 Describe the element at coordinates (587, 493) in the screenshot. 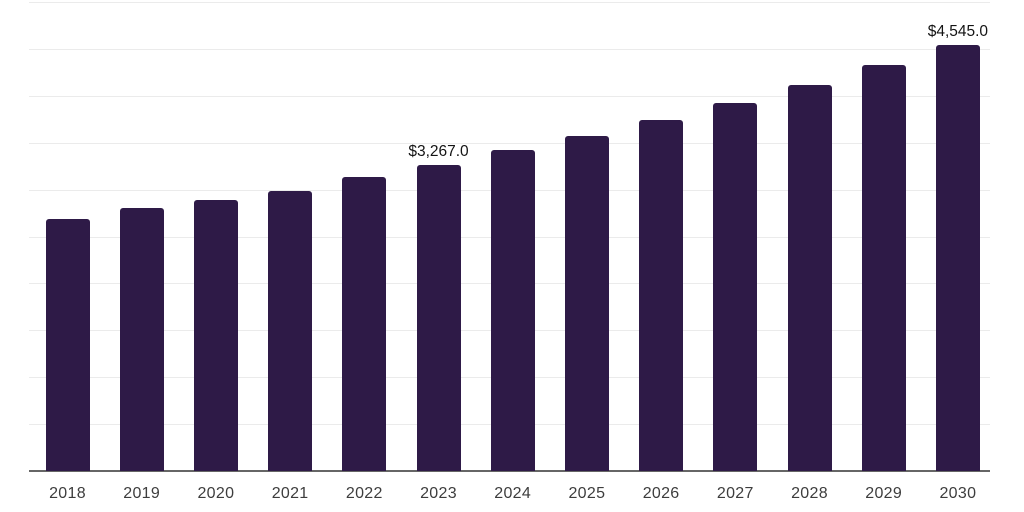

I see `x-tick-label-2025: 2025` at that location.